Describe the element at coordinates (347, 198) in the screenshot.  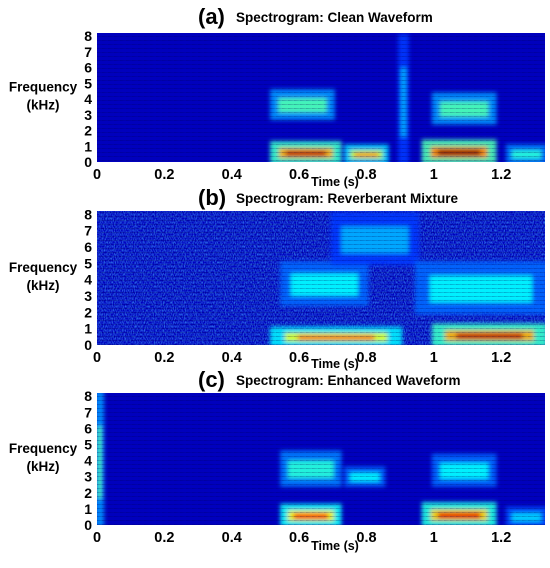
I see `panel-title: Spectrogram: Reverberant Mixture` at that location.